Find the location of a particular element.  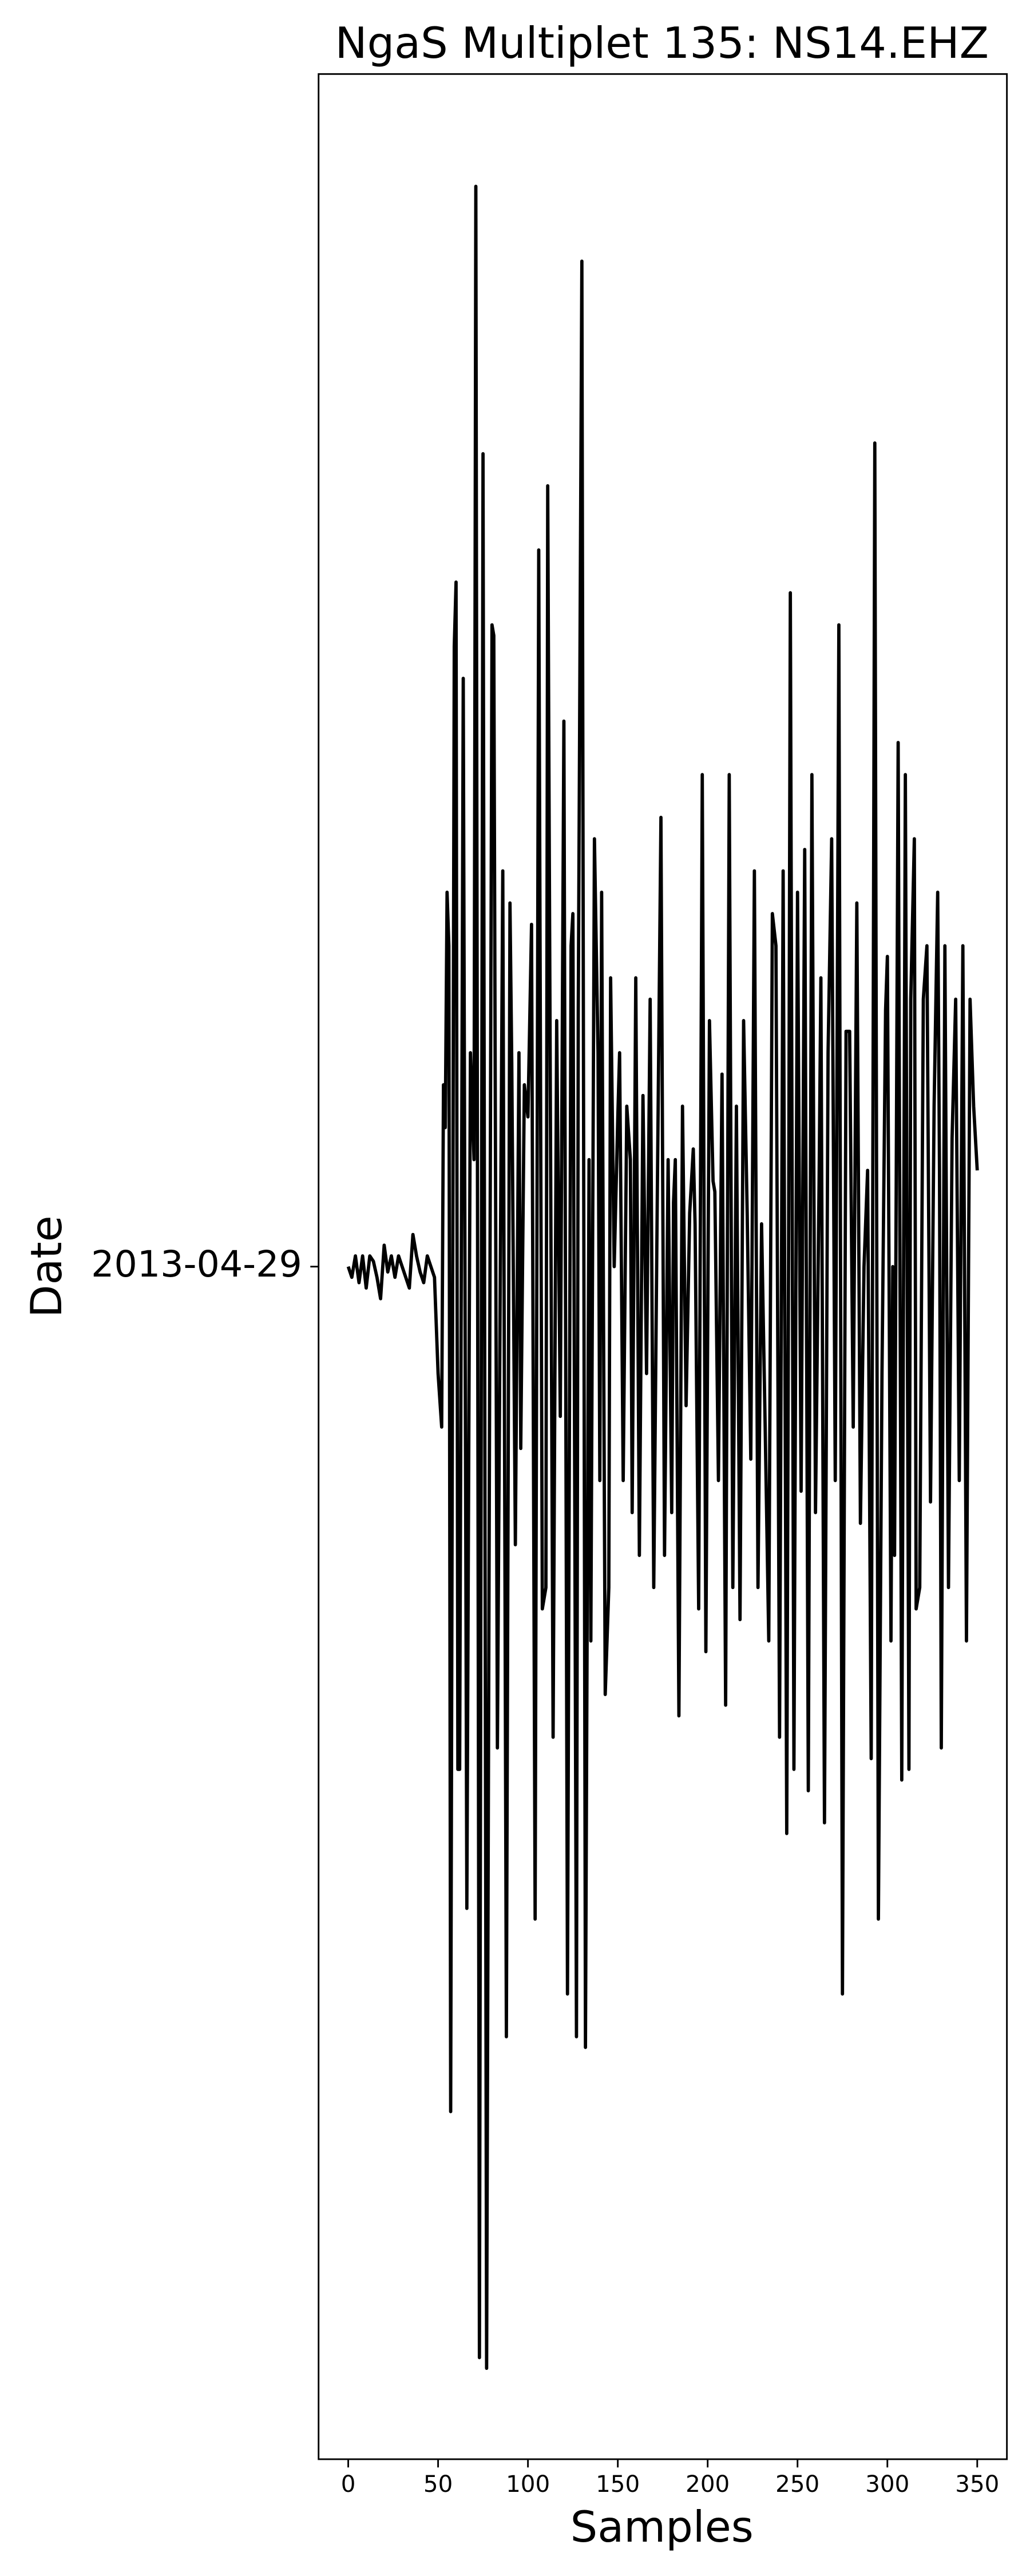

x-tick-label: 200 is located at coordinates (708, 2485).